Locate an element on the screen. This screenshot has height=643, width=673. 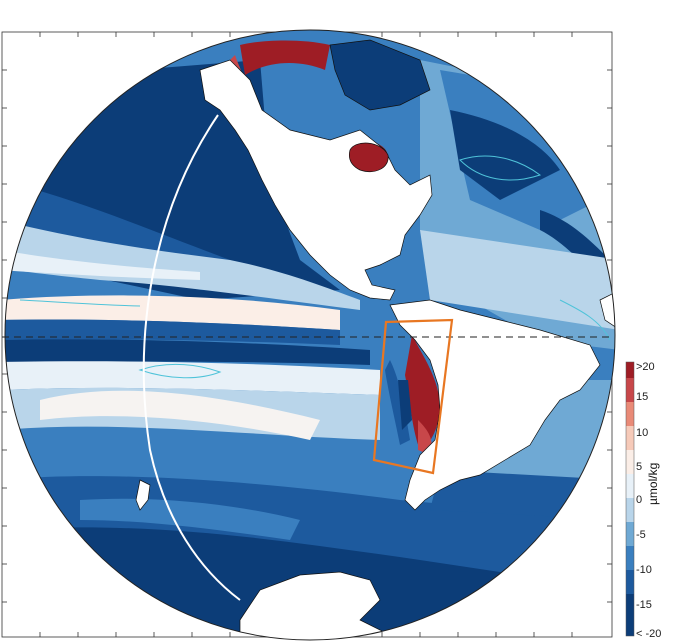
colorbar-unit-label: µmol/kg is located at coordinates (653, 483).